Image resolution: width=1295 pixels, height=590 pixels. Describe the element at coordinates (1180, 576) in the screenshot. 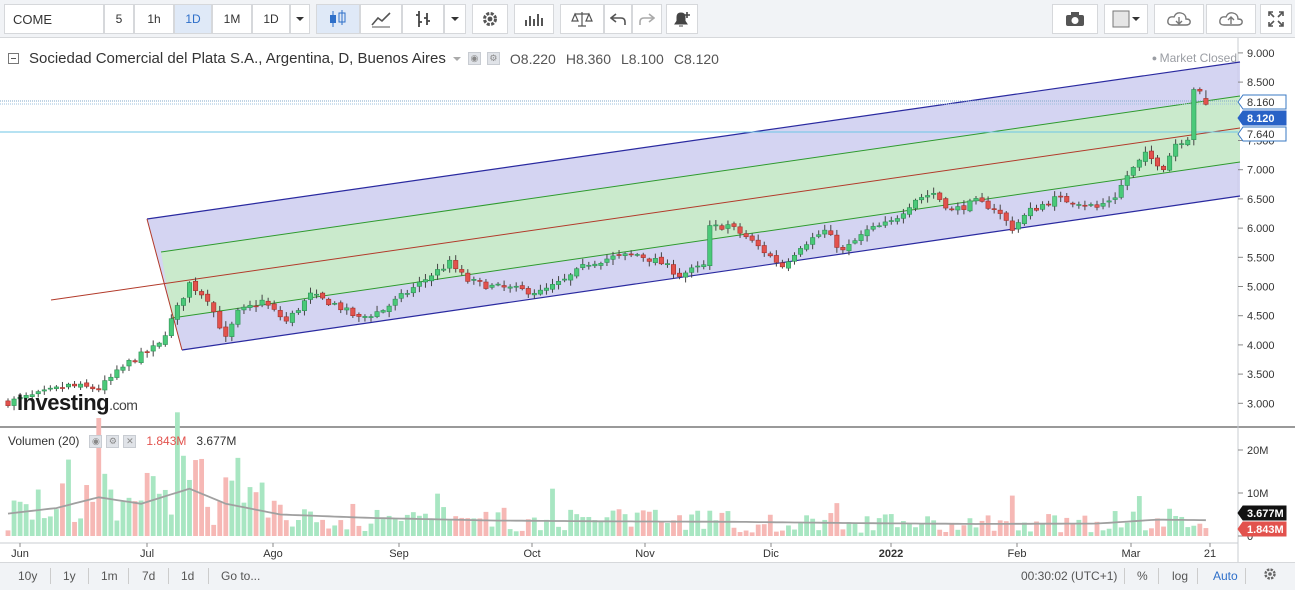

I see `log-toggle: log` at that location.